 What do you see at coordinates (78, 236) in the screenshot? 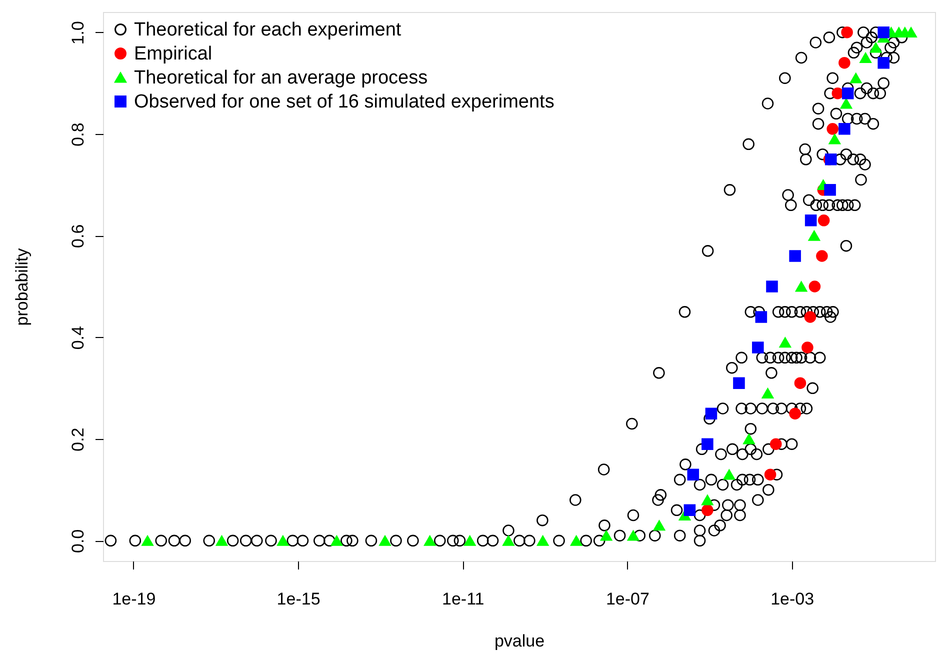
I see `y-tick-label: 0.6` at bounding box center [78, 236].